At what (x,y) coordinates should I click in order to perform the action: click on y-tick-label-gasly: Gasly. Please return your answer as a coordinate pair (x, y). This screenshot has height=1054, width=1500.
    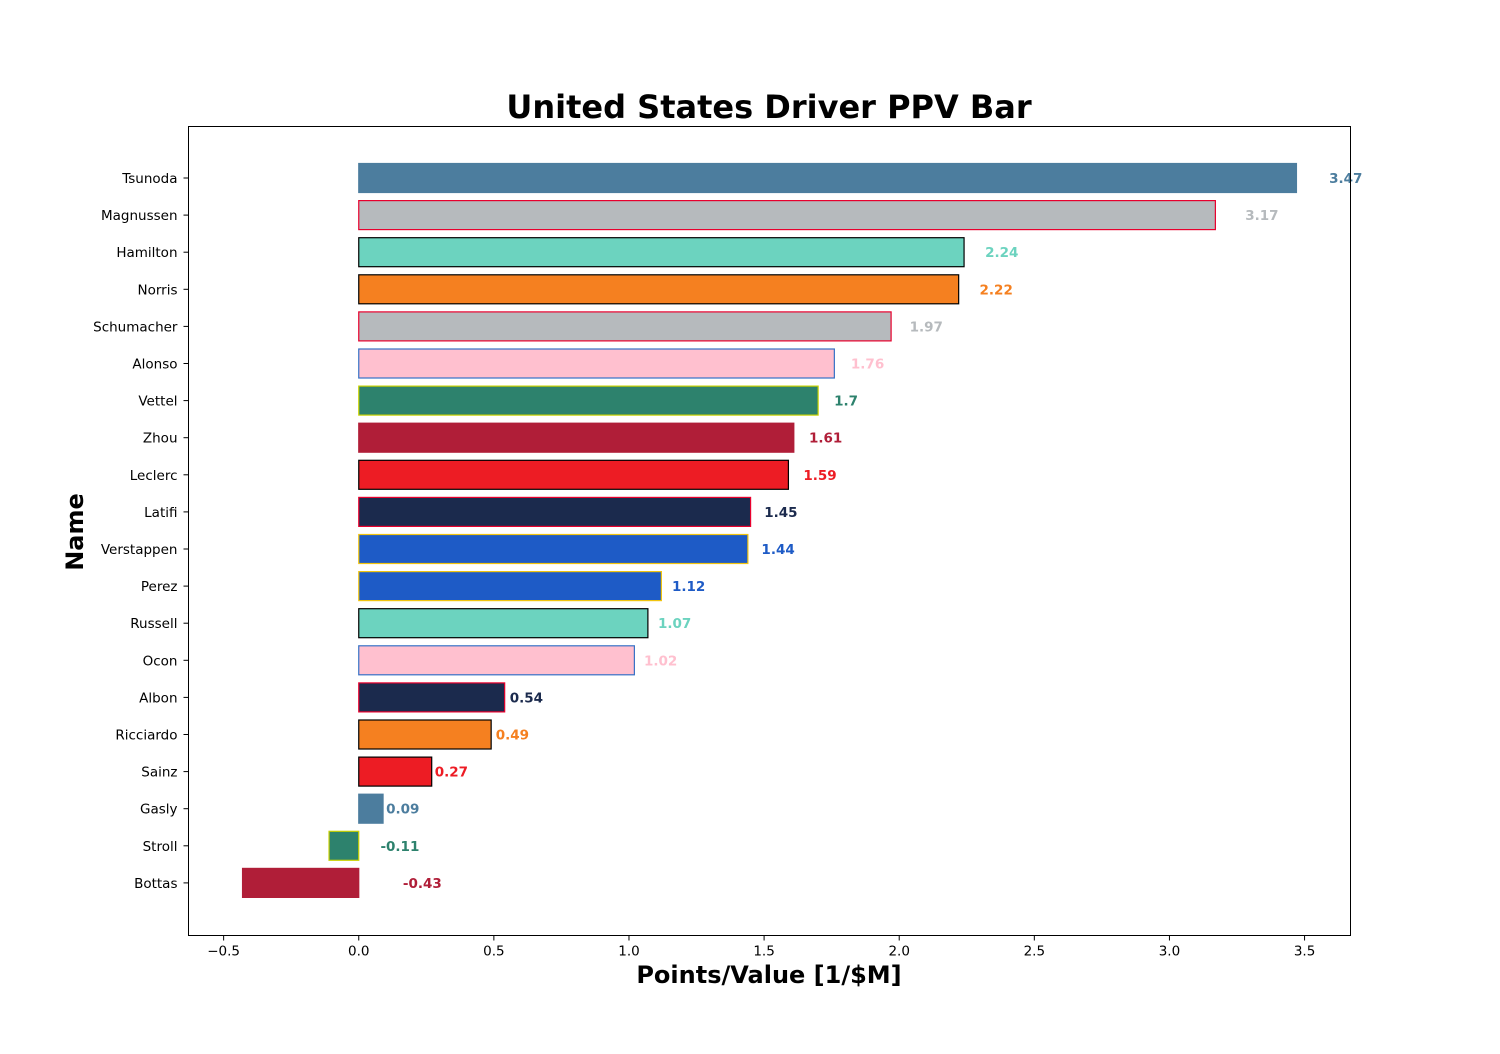
    Looking at the image, I should click on (159, 810).